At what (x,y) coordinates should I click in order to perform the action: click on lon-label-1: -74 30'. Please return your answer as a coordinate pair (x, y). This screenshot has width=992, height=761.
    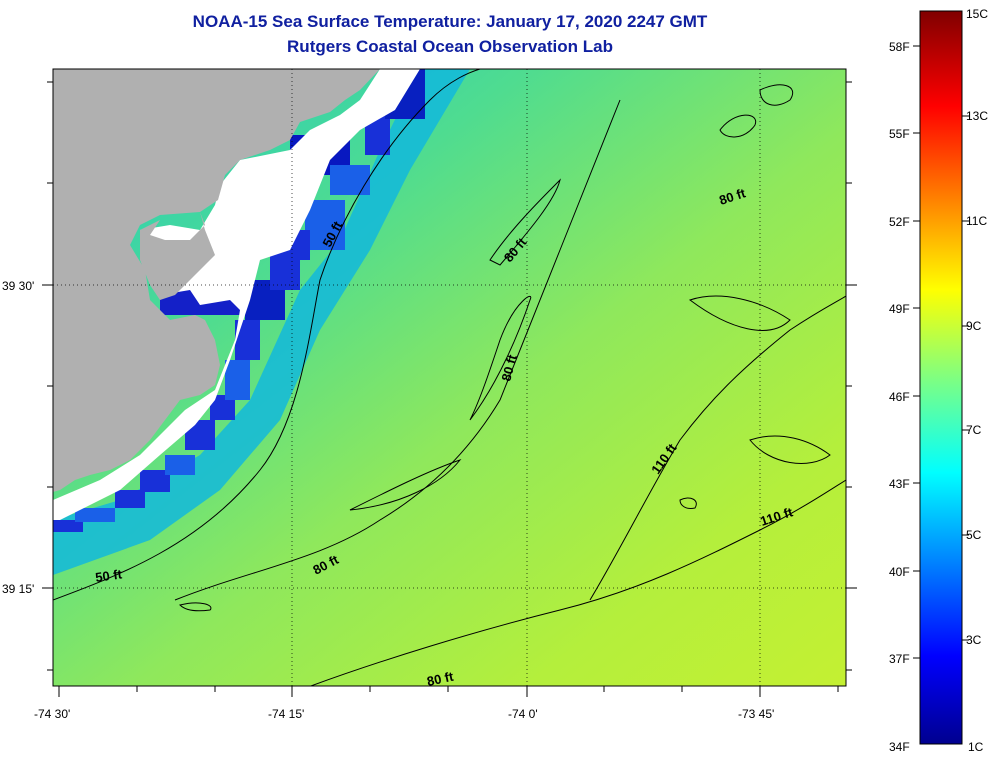
    Looking at the image, I should click on (52, 714).